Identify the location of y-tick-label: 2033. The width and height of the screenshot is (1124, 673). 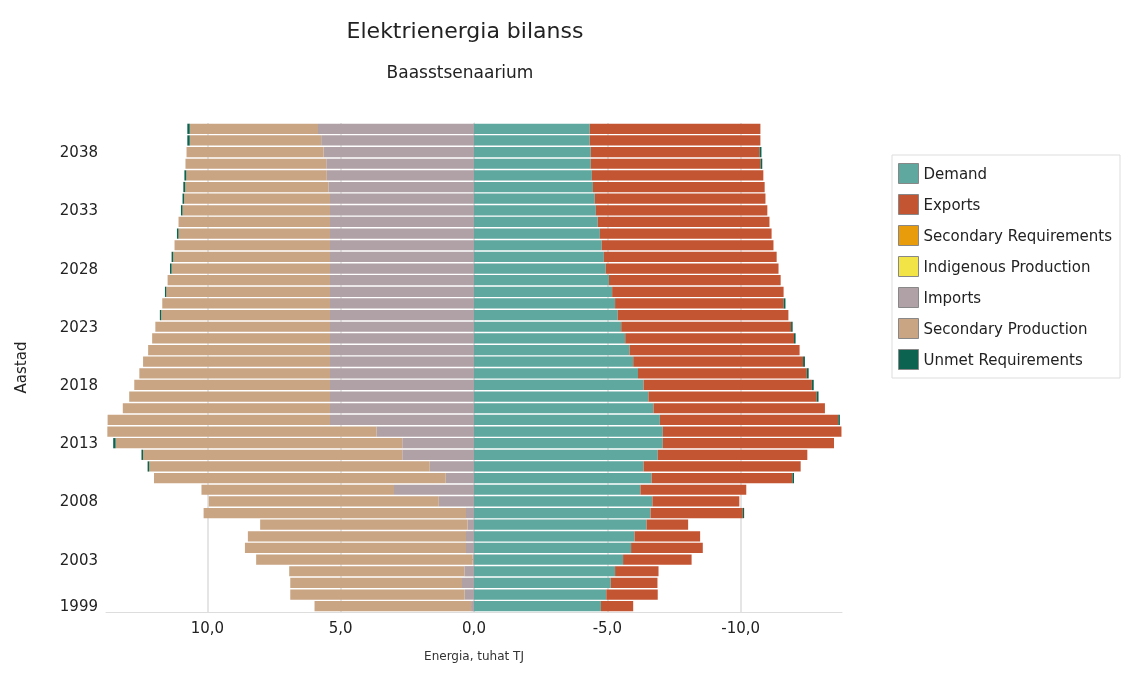
(78, 210).